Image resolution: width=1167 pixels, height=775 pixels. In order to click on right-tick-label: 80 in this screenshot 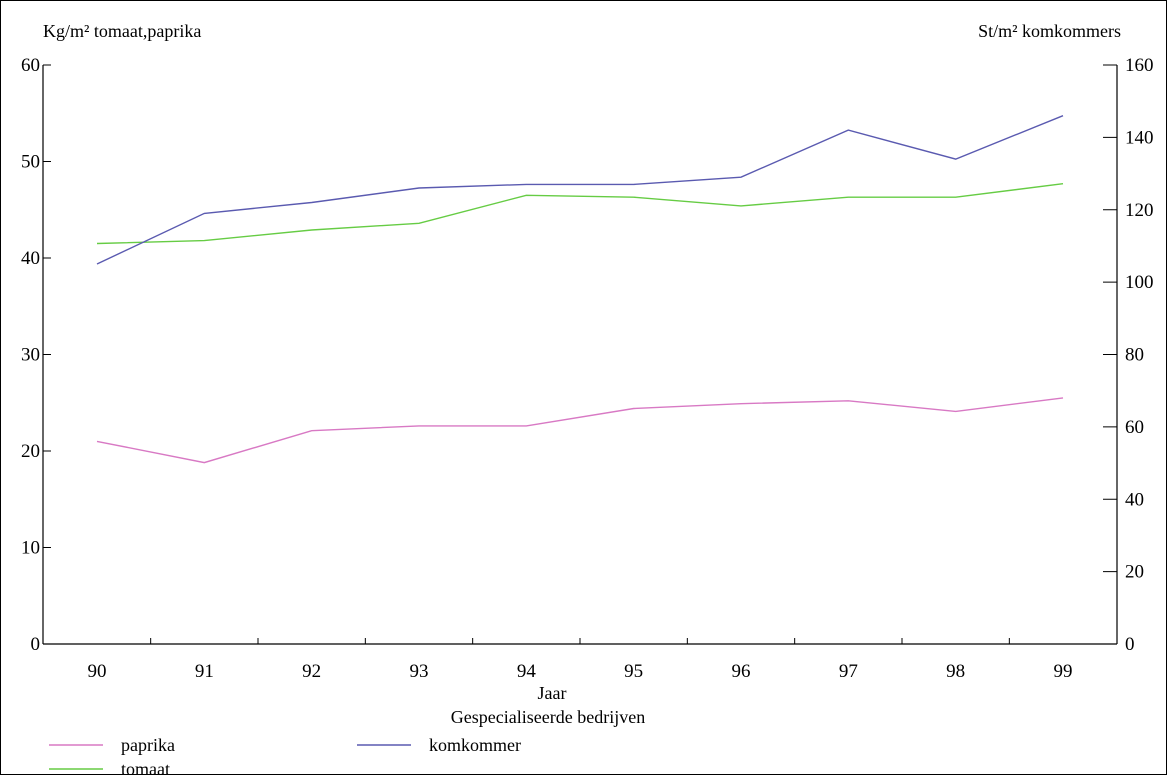, I will do `click(1134, 355)`.